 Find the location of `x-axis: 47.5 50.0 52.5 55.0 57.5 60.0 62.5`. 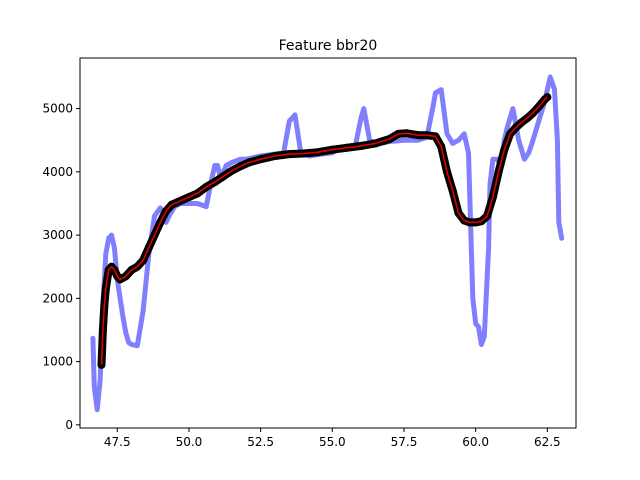

x-axis: 47.5 50.0 52.5 55.0 57.5 60.0 62.5 is located at coordinates (332, 438).